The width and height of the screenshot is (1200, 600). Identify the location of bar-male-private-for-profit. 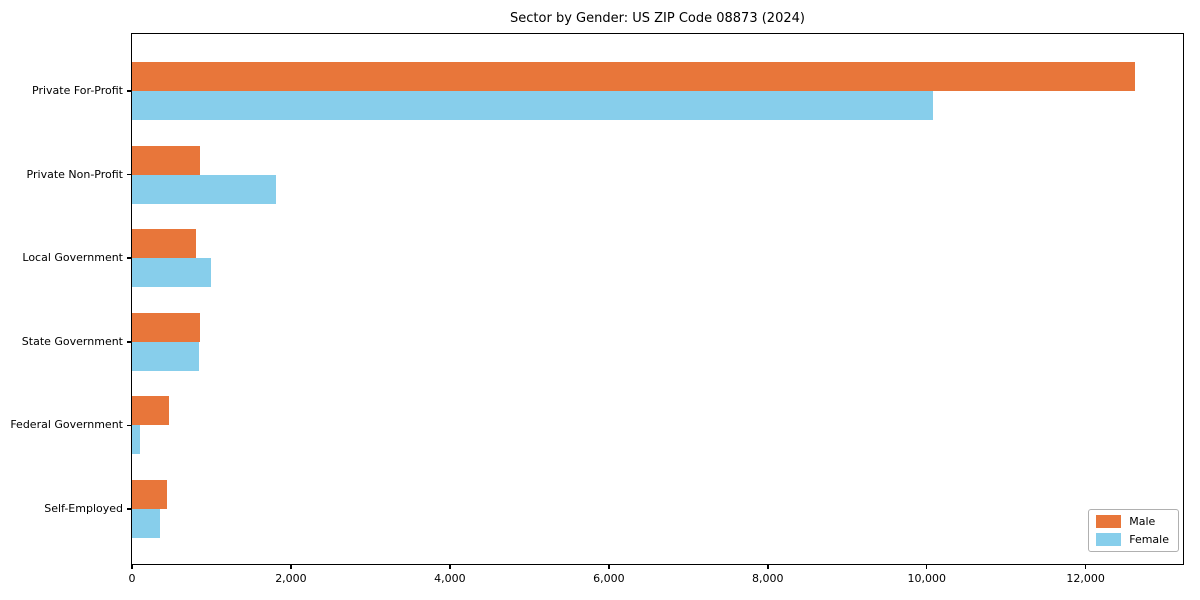
(634, 76).